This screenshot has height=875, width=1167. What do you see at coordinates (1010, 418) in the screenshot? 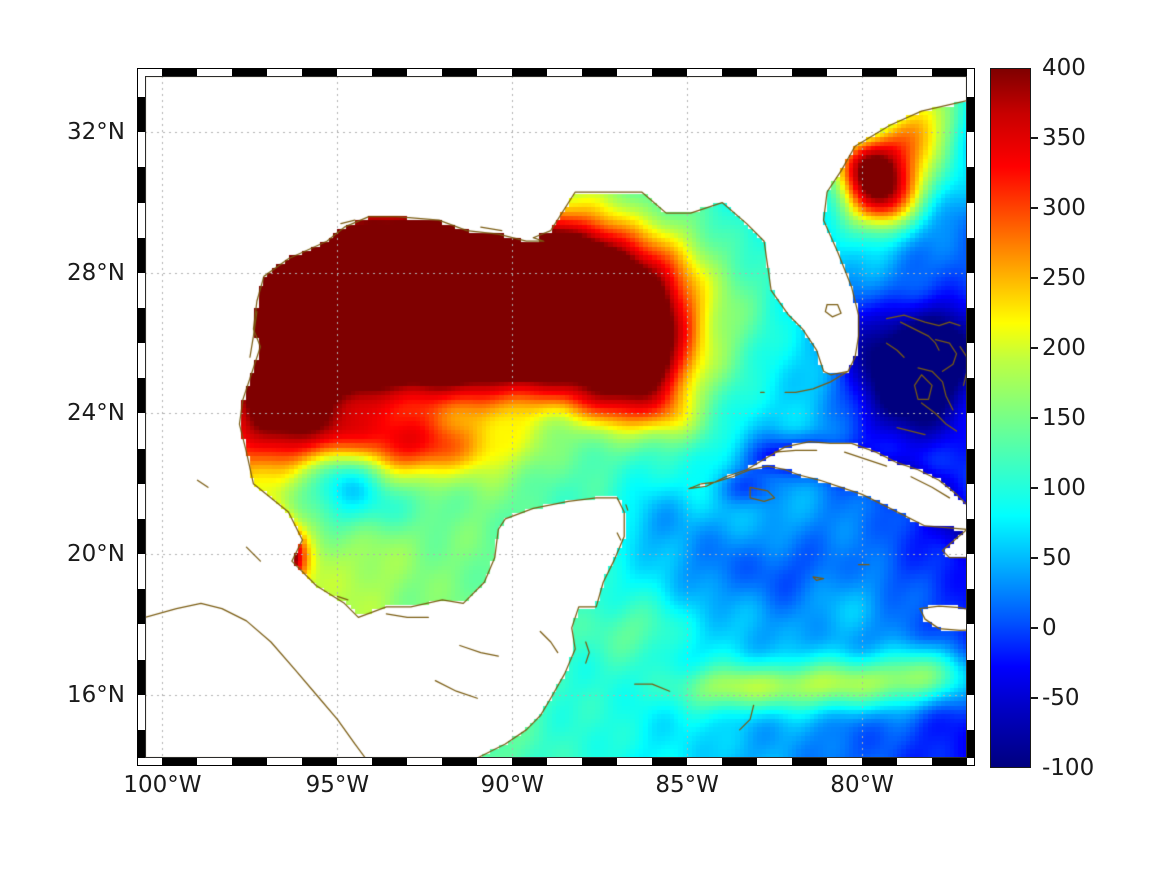
I see `colorbar-gradient` at bounding box center [1010, 418].